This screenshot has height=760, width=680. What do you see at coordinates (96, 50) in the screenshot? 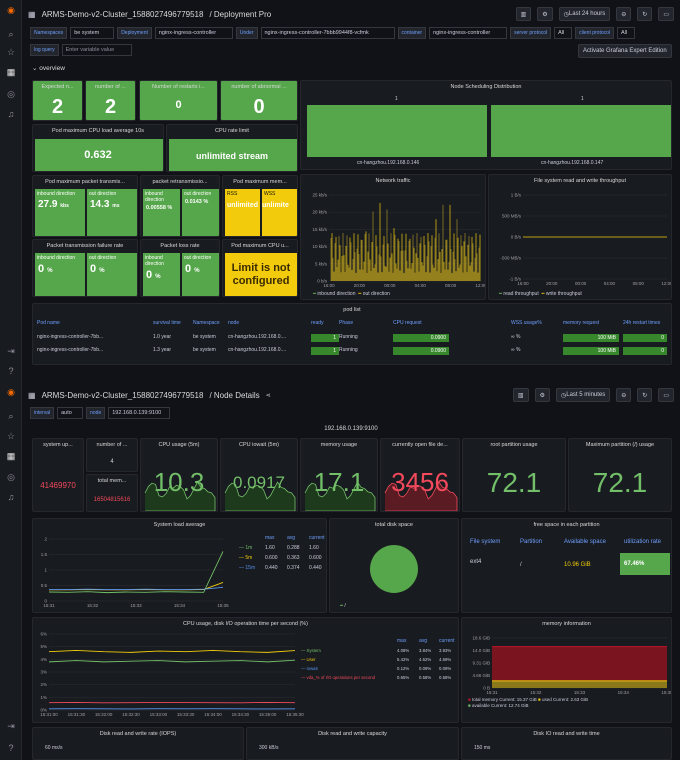
I see `log-query-input: Enter variable value` at bounding box center [96, 50].